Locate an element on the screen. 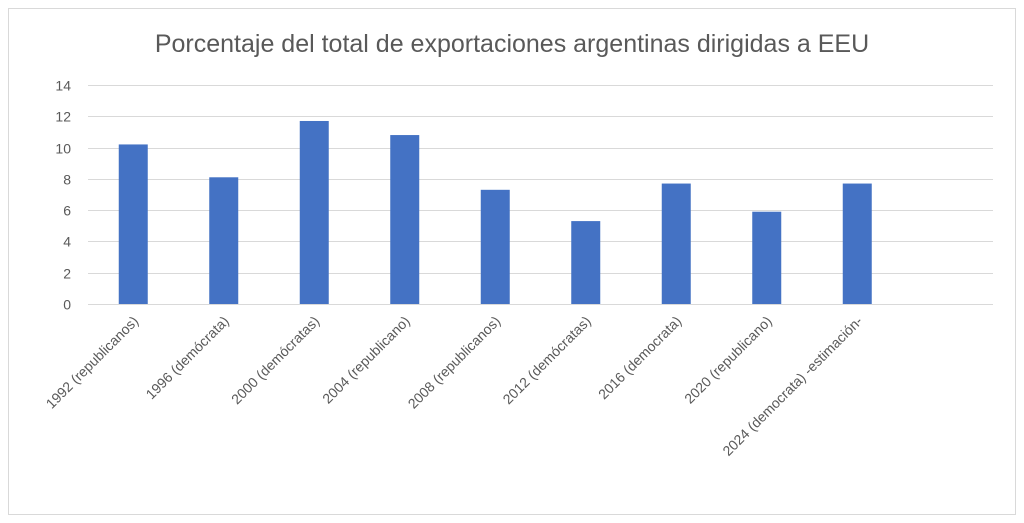 This screenshot has width=1024, height=523. y-tick-label: 14 is located at coordinates (63, 86).